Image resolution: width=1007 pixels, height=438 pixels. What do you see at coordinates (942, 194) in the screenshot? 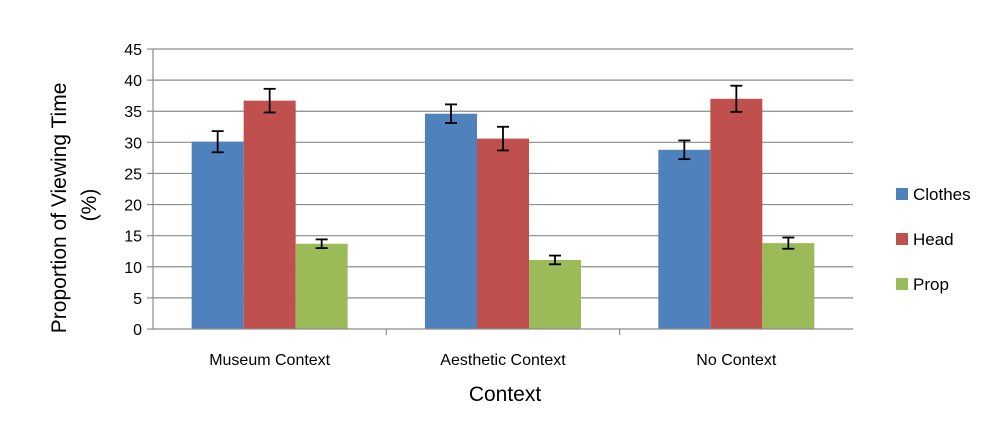
I see `legend-label-clothes: Clothes` at bounding box center [942, 194].